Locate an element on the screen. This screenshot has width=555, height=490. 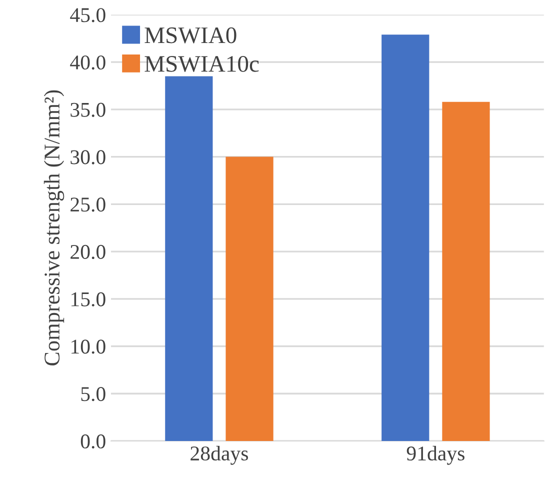
y-tick-label: 0.0 is located at coordinates (93, 441).